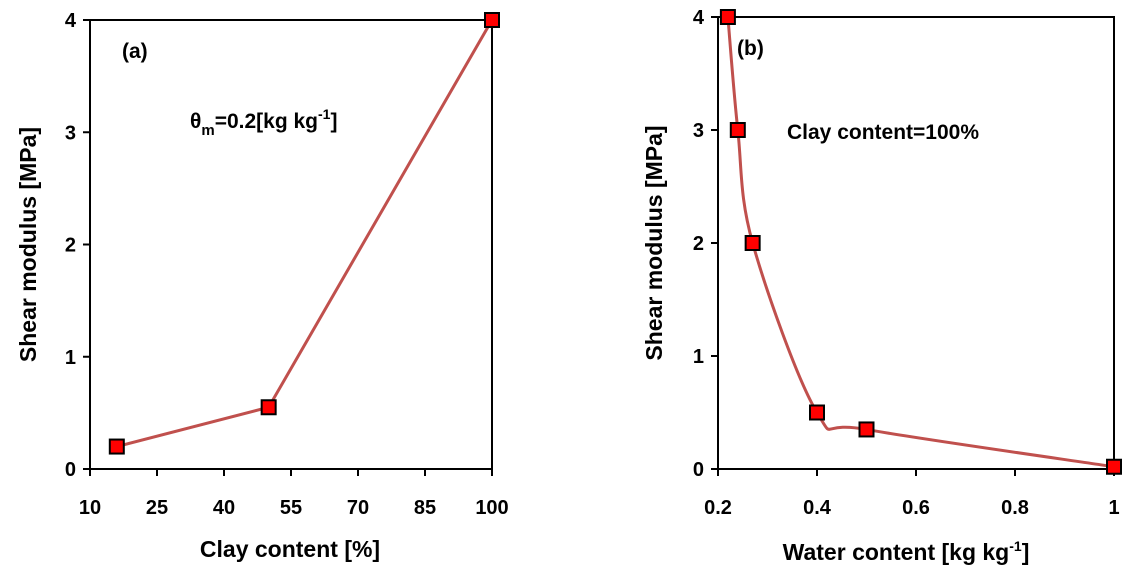 This screenshot has height=573, width=1123. Describe the element at coordinates (157, 508) in the screenshot. I see `x-tick-label: 25` at that location.